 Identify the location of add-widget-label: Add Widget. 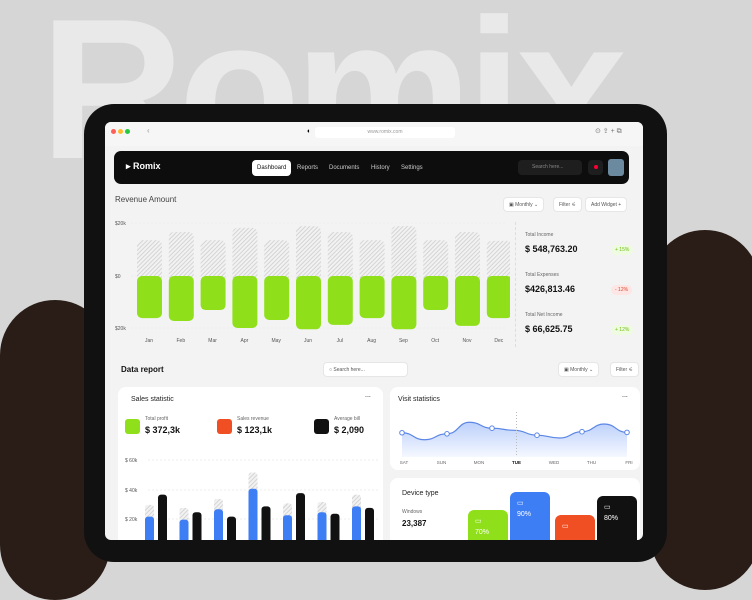
(604, 205).